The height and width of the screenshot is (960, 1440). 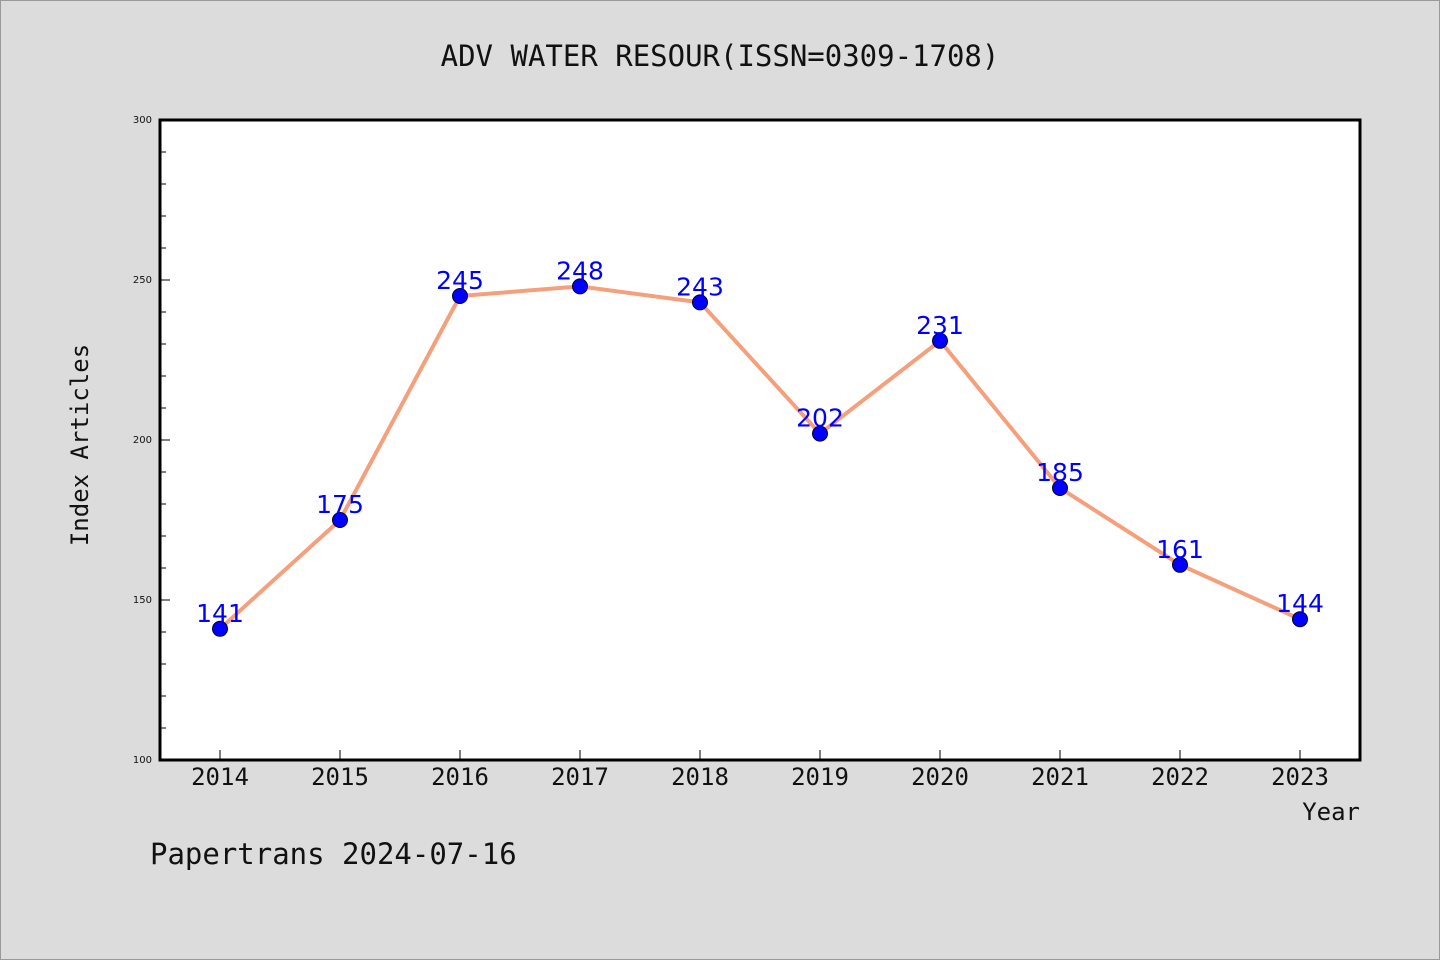 I want to click on data-label: 202, so click(x=820, y=418).